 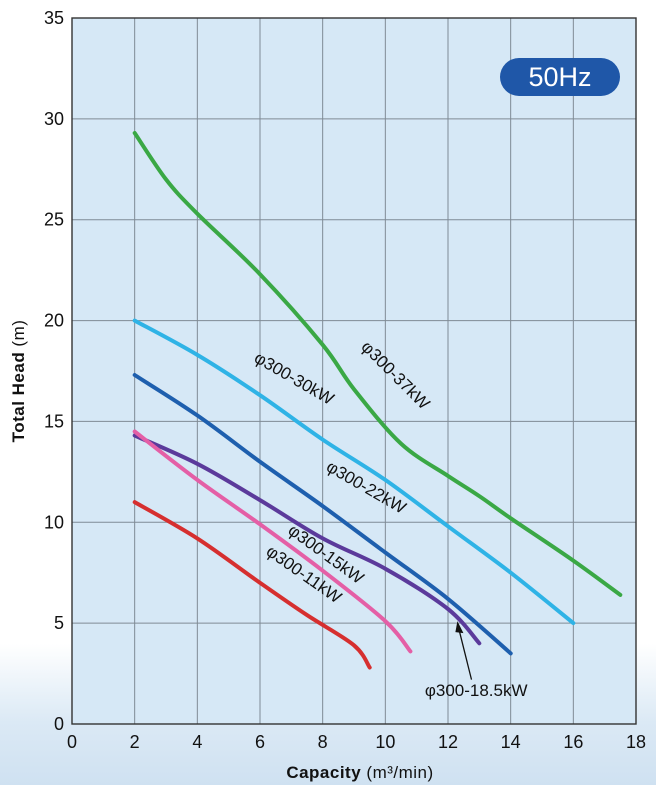 I want to click on y-tick-label: 15, so click(x=54, y=421).